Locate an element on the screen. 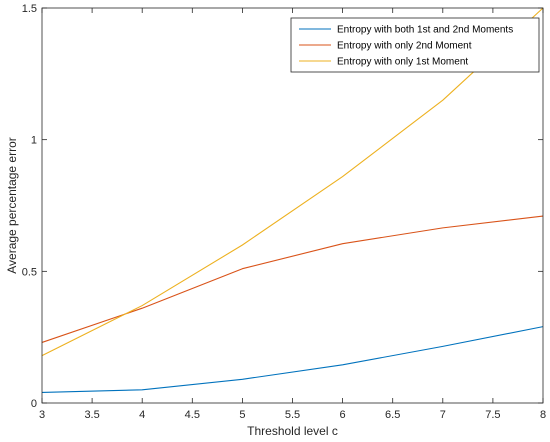 The height and width of the screenshot is (442, 550). x-tick-label: 7.5 is located at coordinates (492, 415).